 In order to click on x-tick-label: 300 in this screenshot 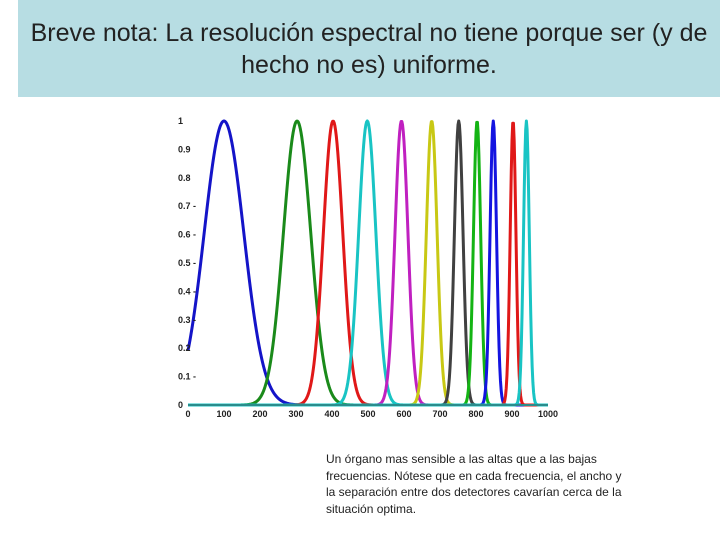, I will do `click(295, 414)`.